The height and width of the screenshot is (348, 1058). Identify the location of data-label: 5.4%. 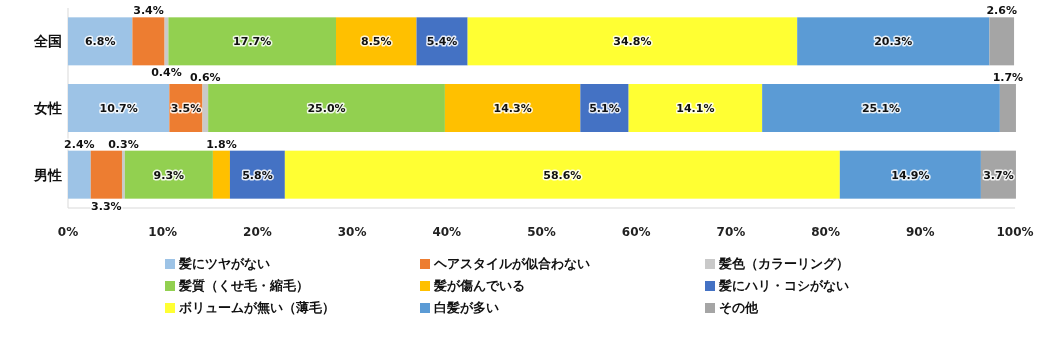
(442, 42).